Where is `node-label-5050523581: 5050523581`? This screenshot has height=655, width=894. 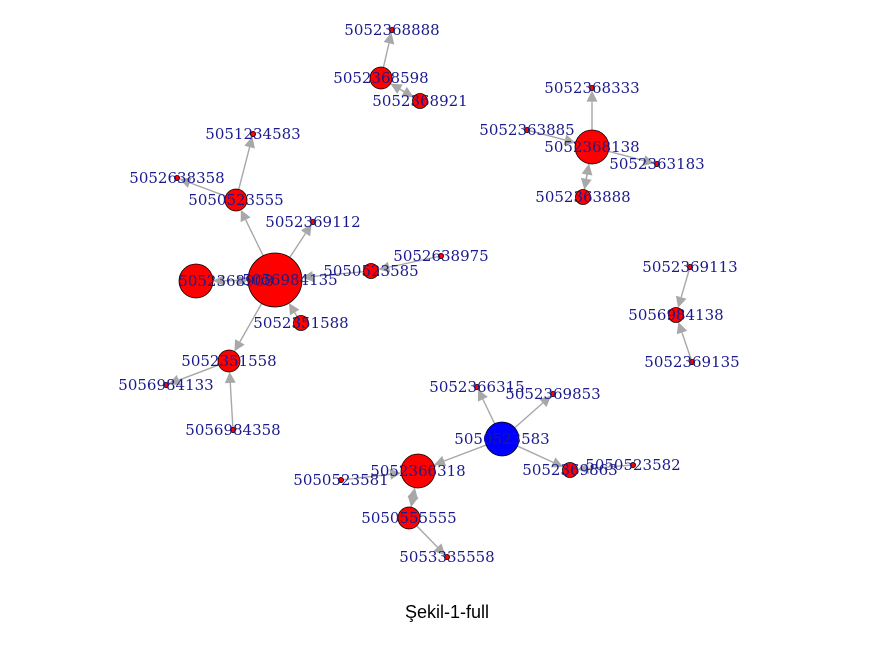
node-label-5050523581: 5050523581 is located at coordinates (340, 480).